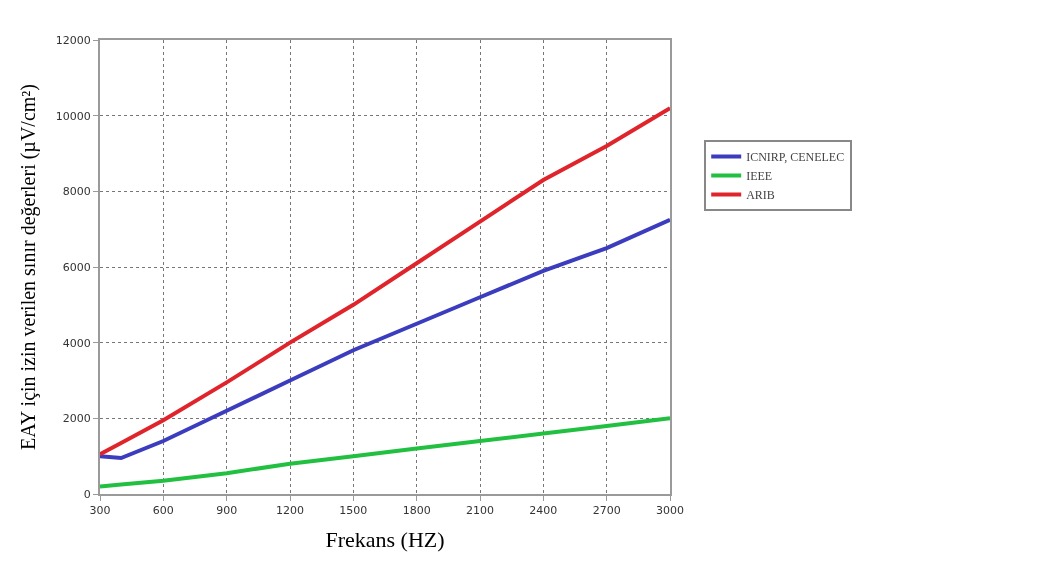 Image resolution: width=1056 pixels, height=564 pixels. Describe the element at coordinates (353, 511) in the screenshot. I see `x-tick-label: 1500` at that location.